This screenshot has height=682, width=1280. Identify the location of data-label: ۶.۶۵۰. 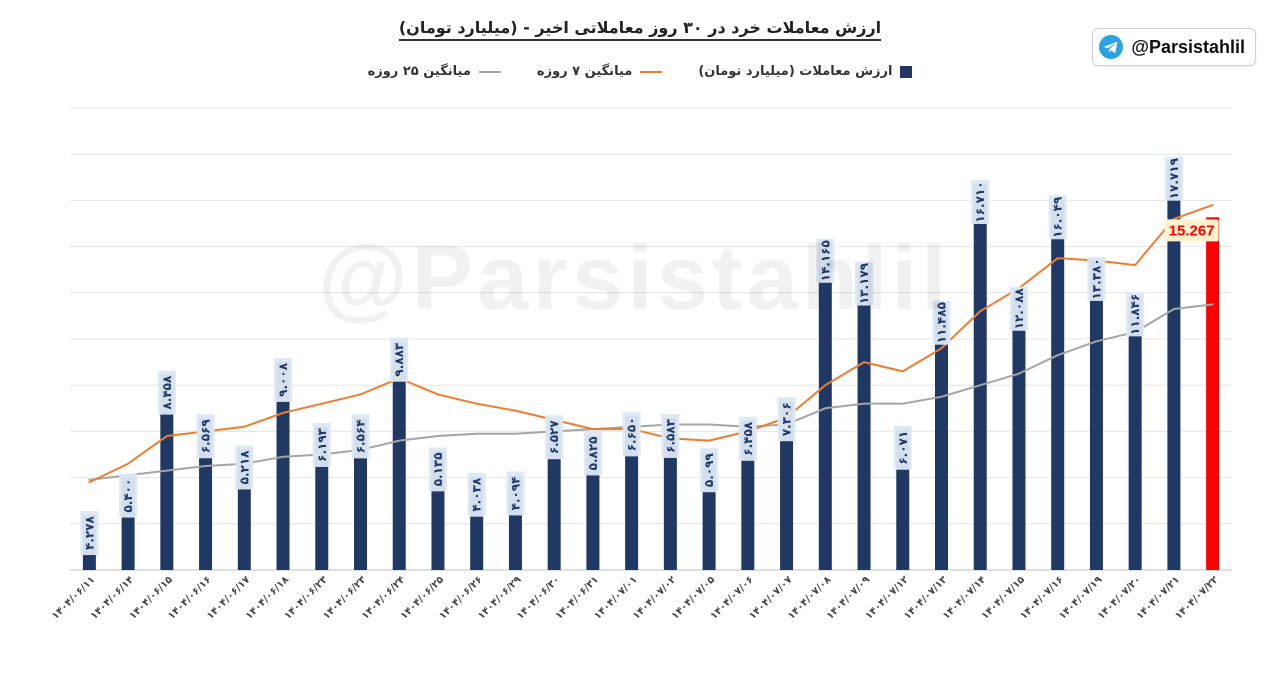
(632, 434).